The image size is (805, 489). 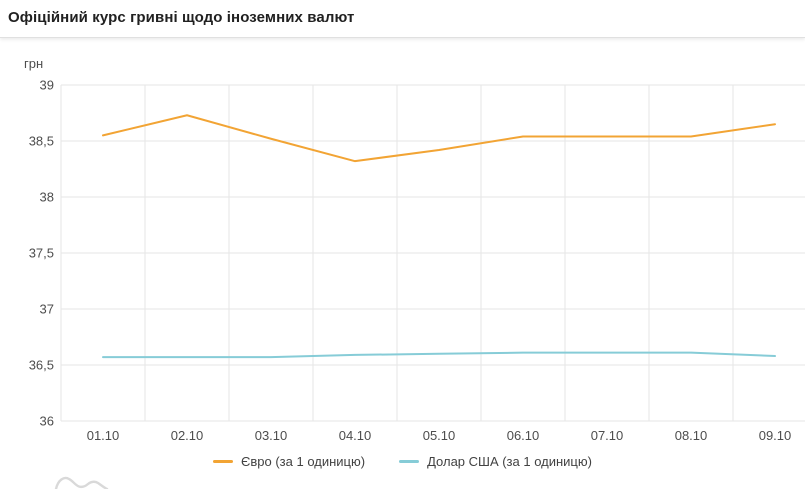 I want to click on legend-item-usd: Долар США (за 1 одиницю), so click(x=495, y=461).